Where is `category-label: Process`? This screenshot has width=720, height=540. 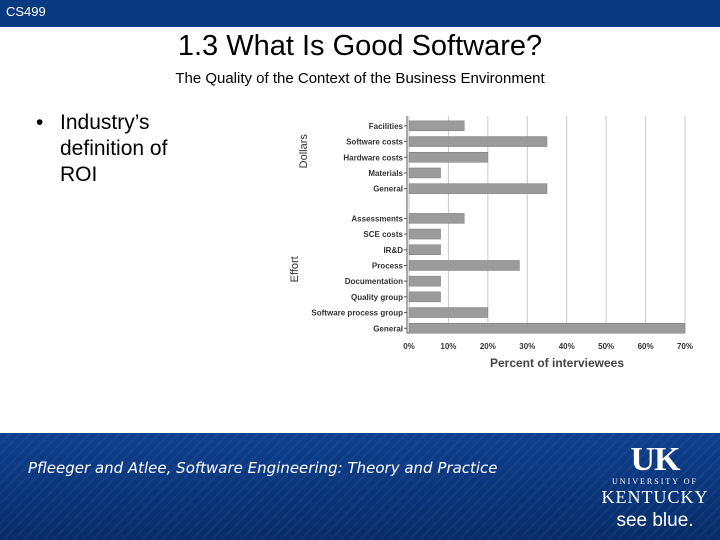
category-label: Process is located at coordinates (388, 265).